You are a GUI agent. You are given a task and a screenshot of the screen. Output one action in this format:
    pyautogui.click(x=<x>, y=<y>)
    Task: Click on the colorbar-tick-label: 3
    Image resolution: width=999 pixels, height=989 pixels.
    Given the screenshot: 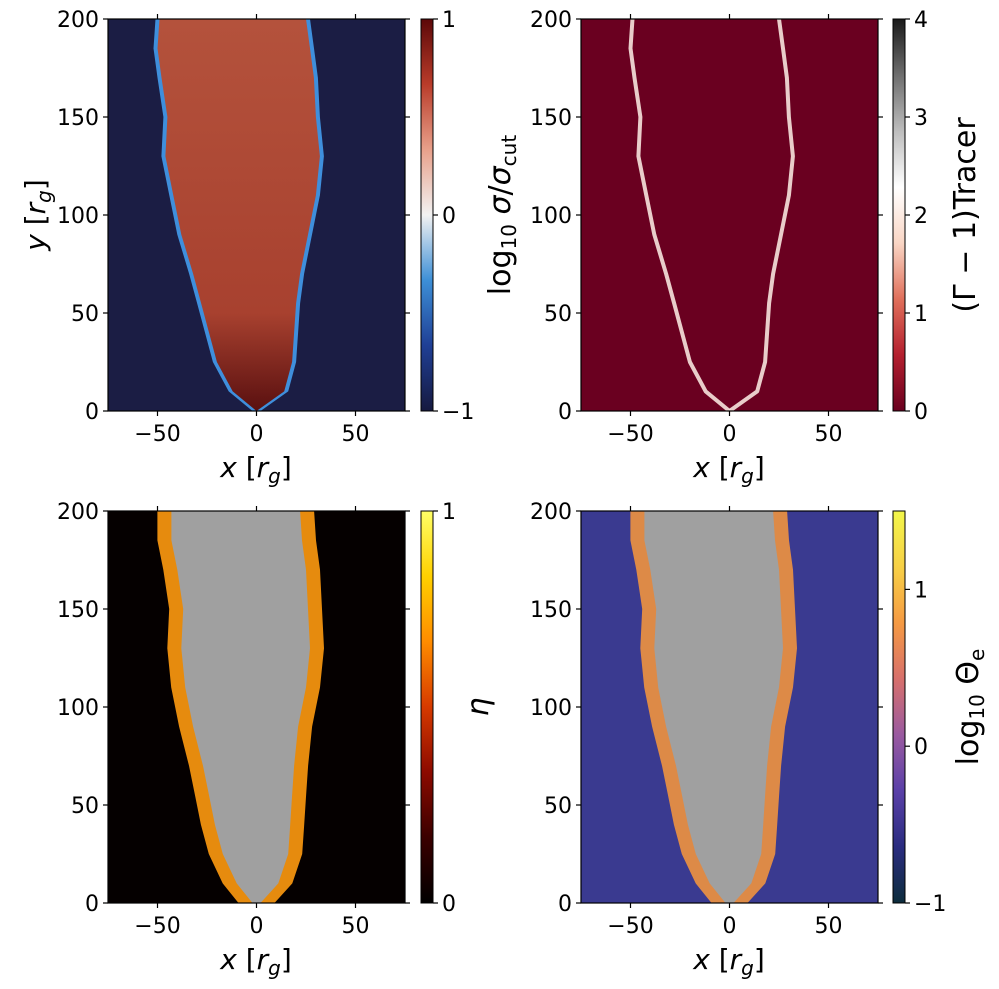 What is the action you would take?
    pyautogui.click(x=921, y=118)
    